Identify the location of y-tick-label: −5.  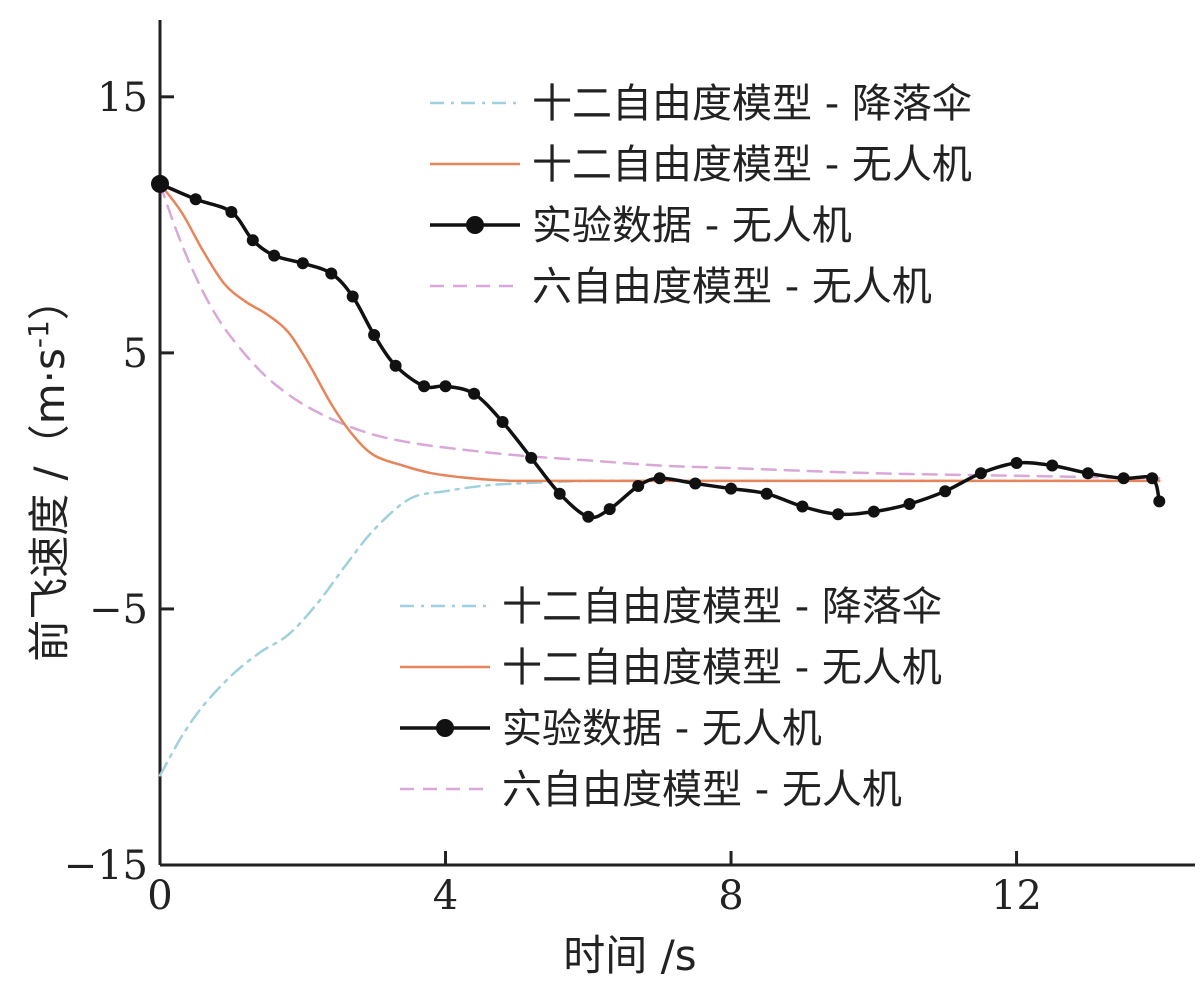
(118, 610).